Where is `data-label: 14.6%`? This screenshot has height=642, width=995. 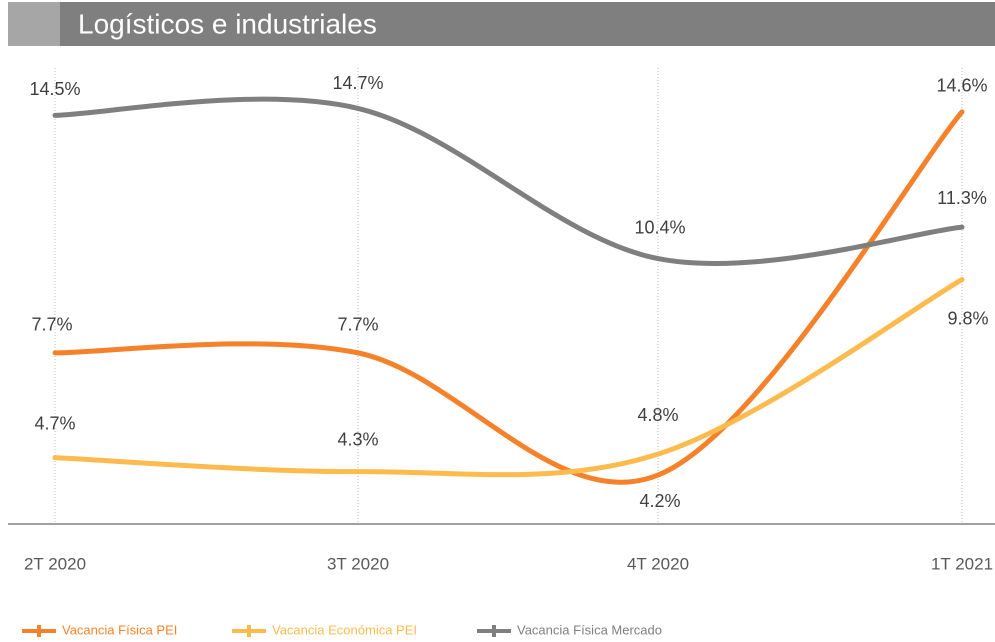
data-label: 14.6% is located at coordinates (961, 86).